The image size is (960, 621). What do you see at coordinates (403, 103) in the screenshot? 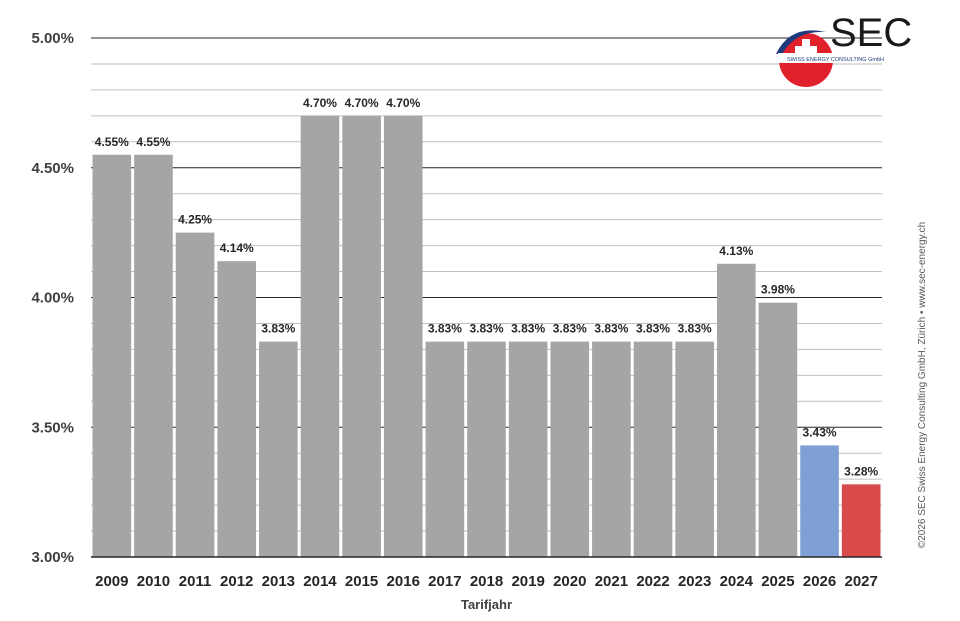
I see `data-label-2016: 4.70%` at bounding box center [403, 103].